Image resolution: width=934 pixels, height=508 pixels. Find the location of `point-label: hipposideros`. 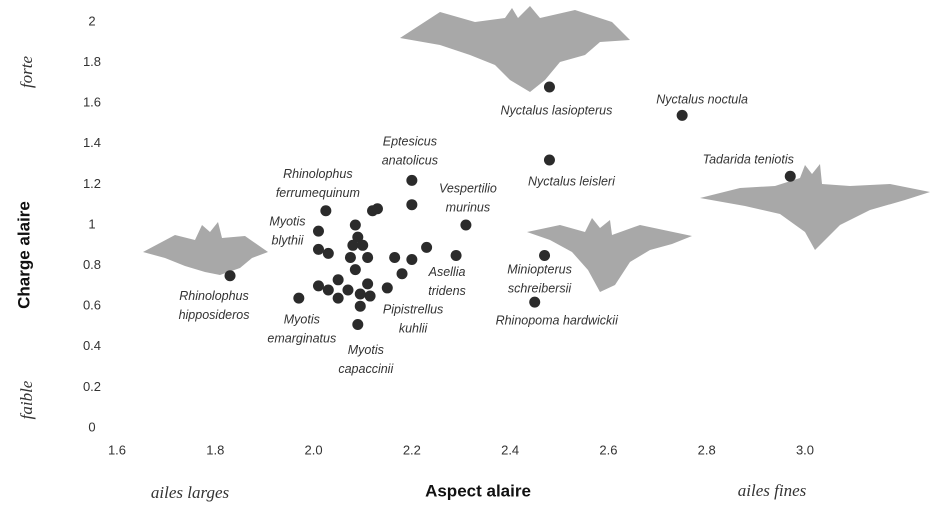

point-label: hipposideros is located at coordinates (214, 315).